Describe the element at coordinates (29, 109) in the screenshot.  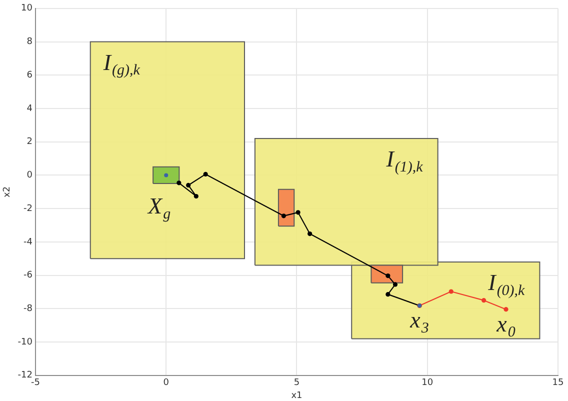
I see `y-tick-label: 4` at that location.